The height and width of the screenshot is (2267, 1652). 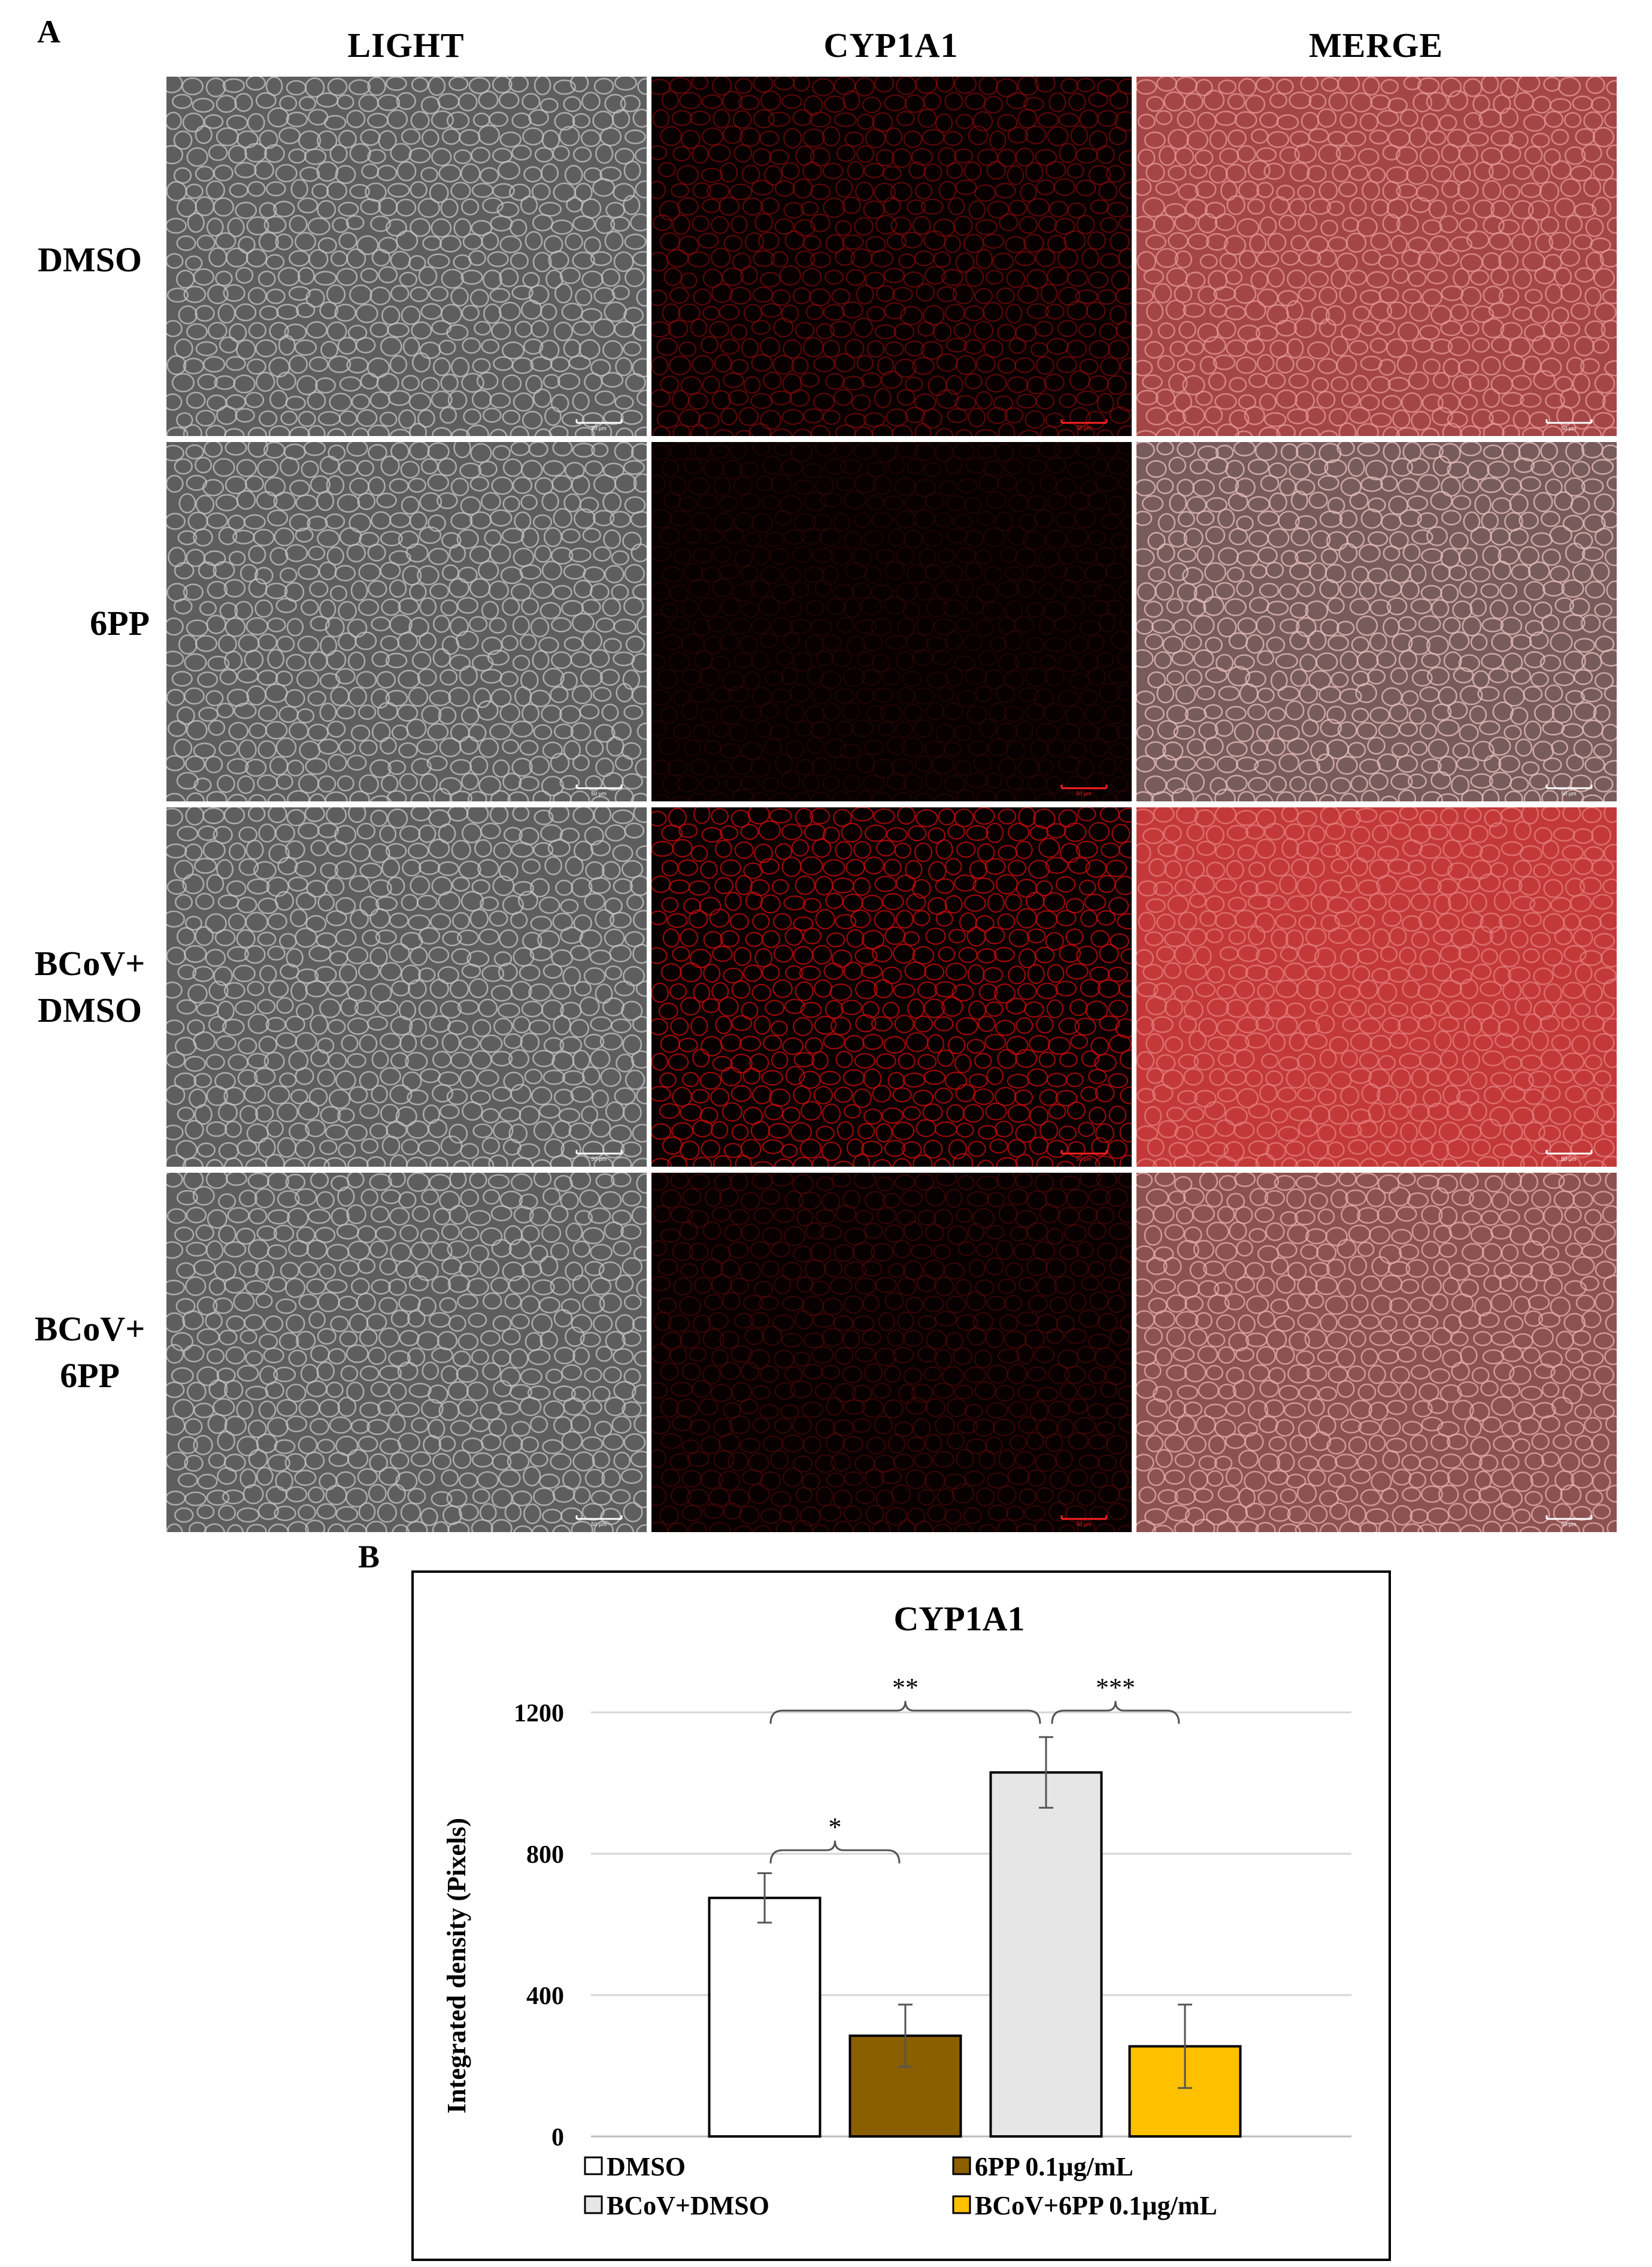 I want to click on row-label-dmso: DMSO, so click(x=90, y=260).